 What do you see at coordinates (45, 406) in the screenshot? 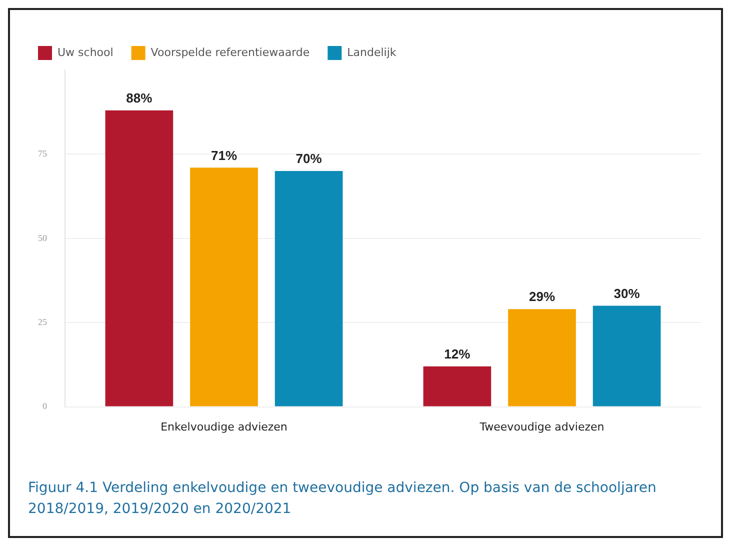
I see `y-tick-label: 0` at bounding box center [45, 406].